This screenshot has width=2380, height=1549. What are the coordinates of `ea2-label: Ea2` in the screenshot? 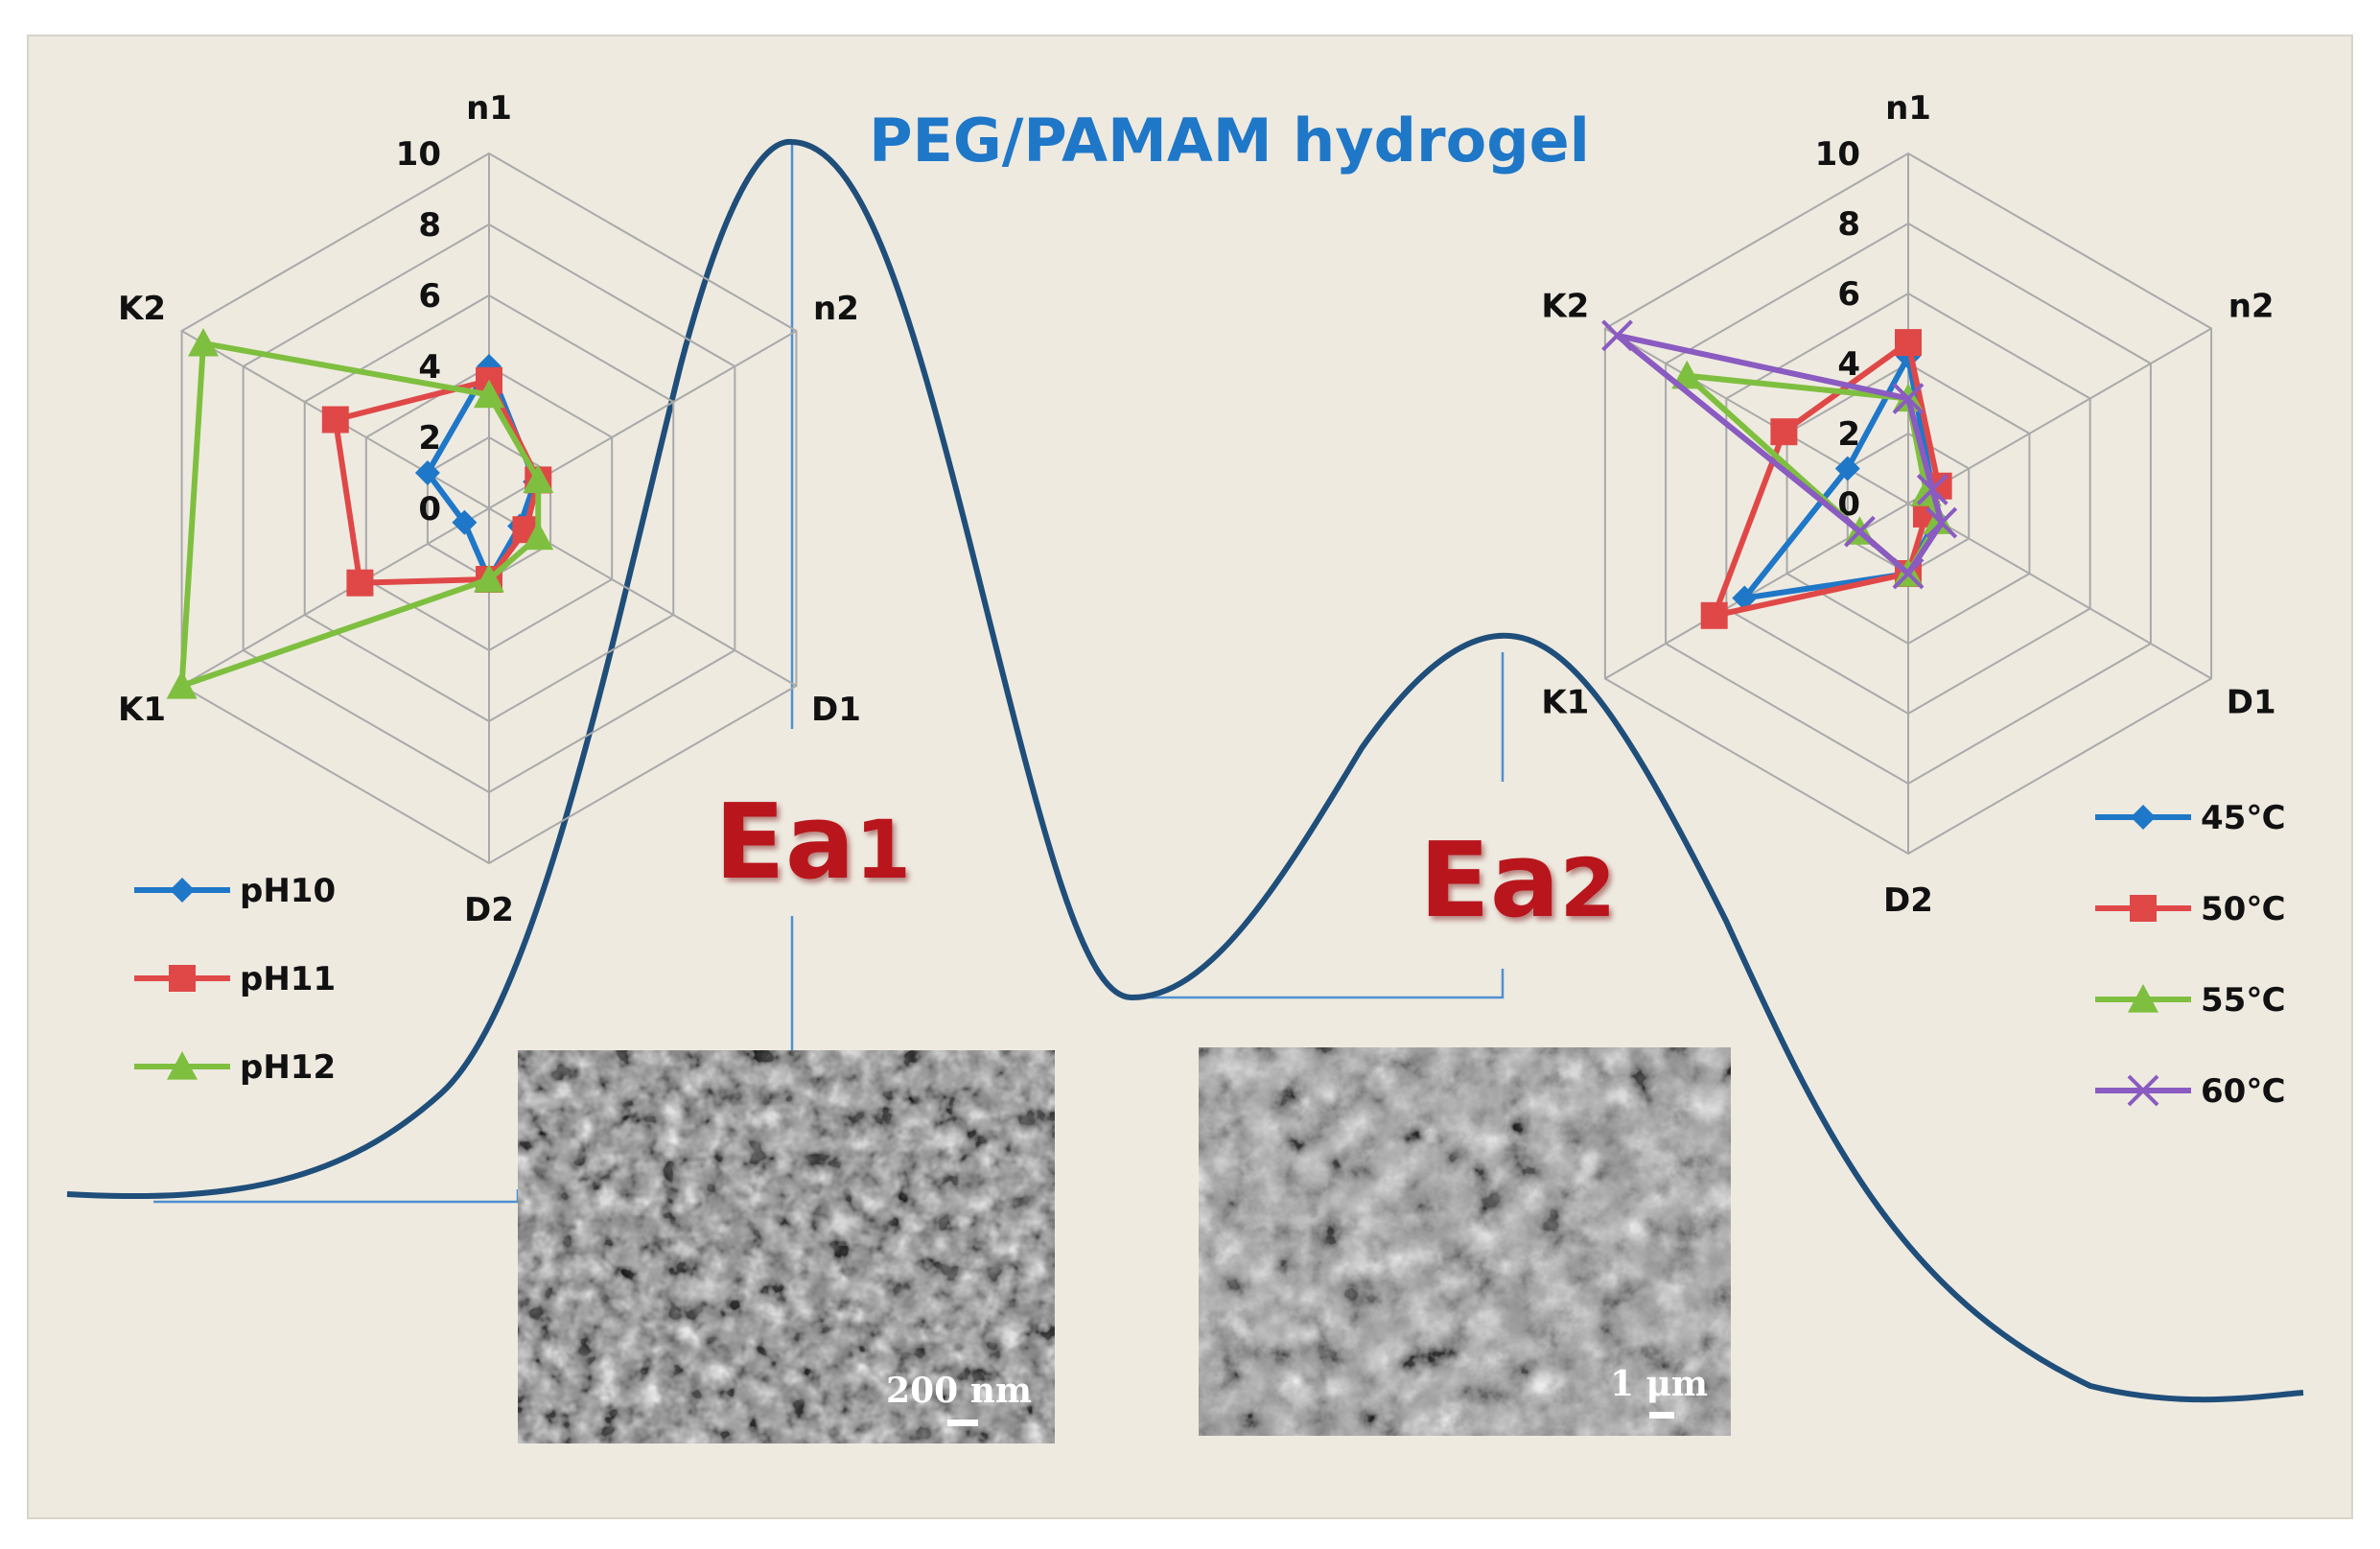 It's located at (1517, 881).